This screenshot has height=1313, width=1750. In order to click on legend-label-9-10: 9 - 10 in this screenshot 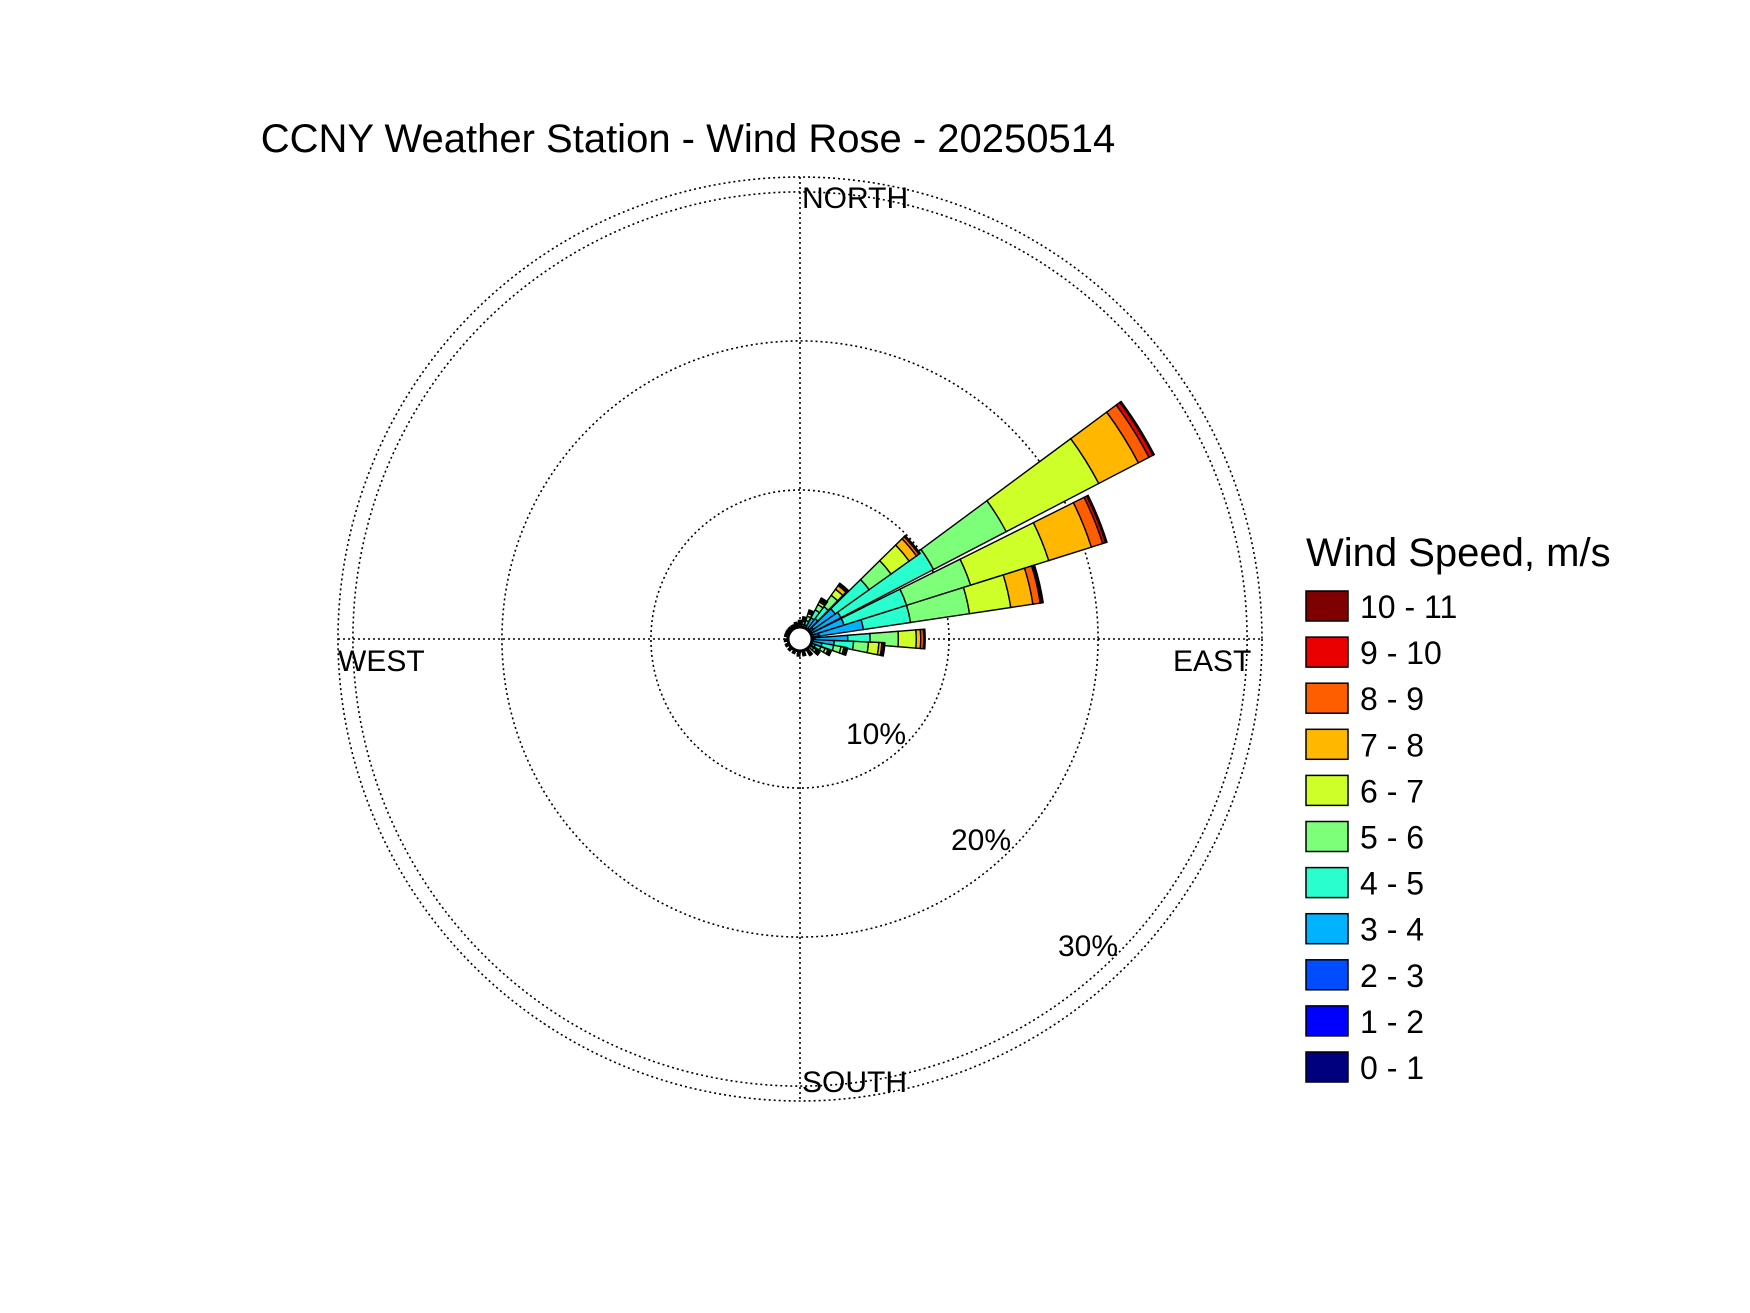, I will do `click(1401, 653)`.